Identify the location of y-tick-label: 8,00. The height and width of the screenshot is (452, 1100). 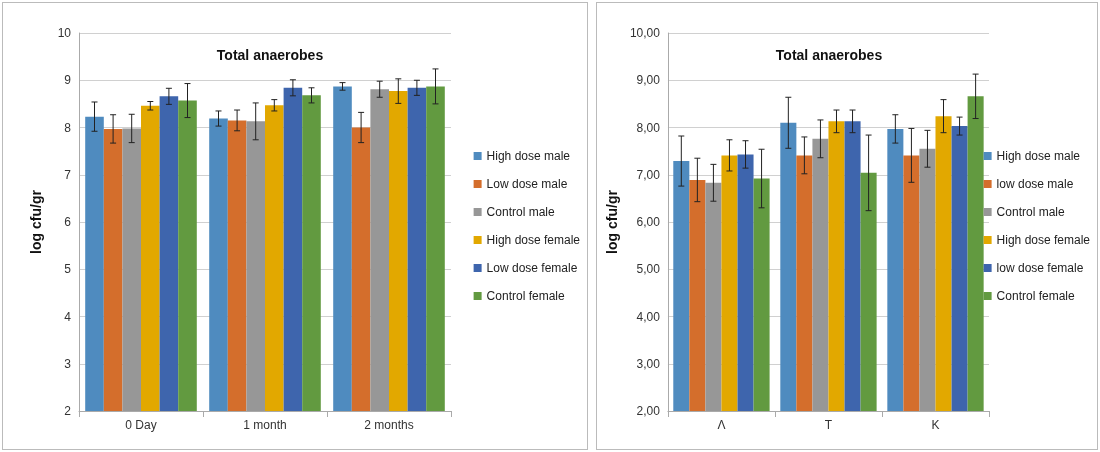
(648, 127).